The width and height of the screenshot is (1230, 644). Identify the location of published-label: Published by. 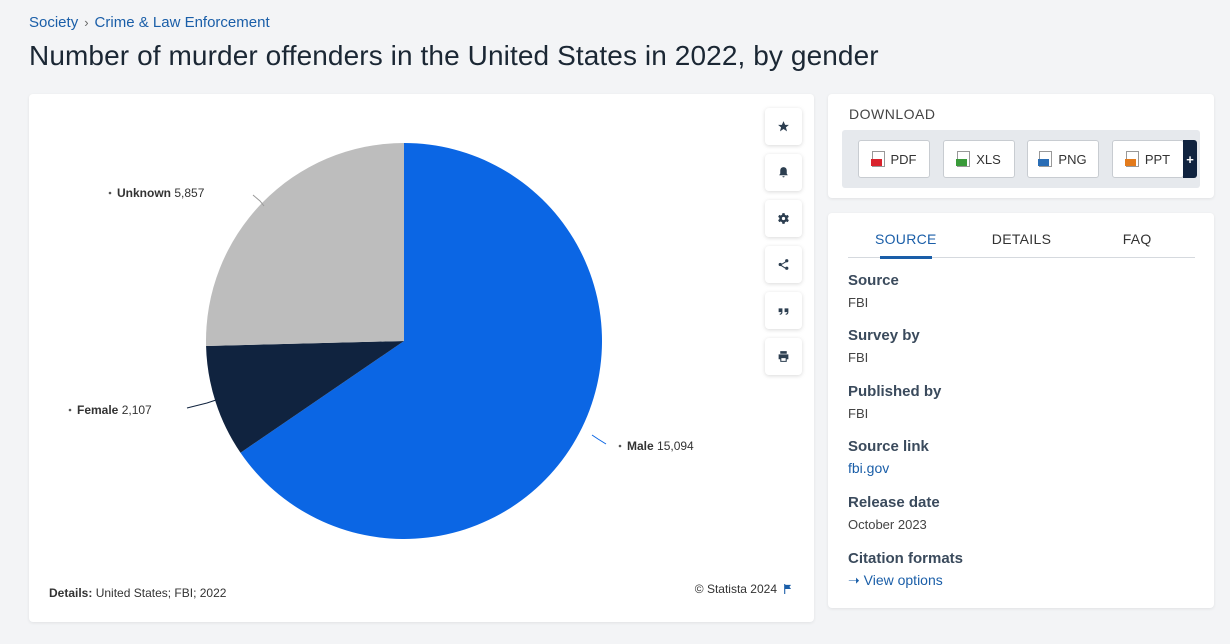
(895, 391).